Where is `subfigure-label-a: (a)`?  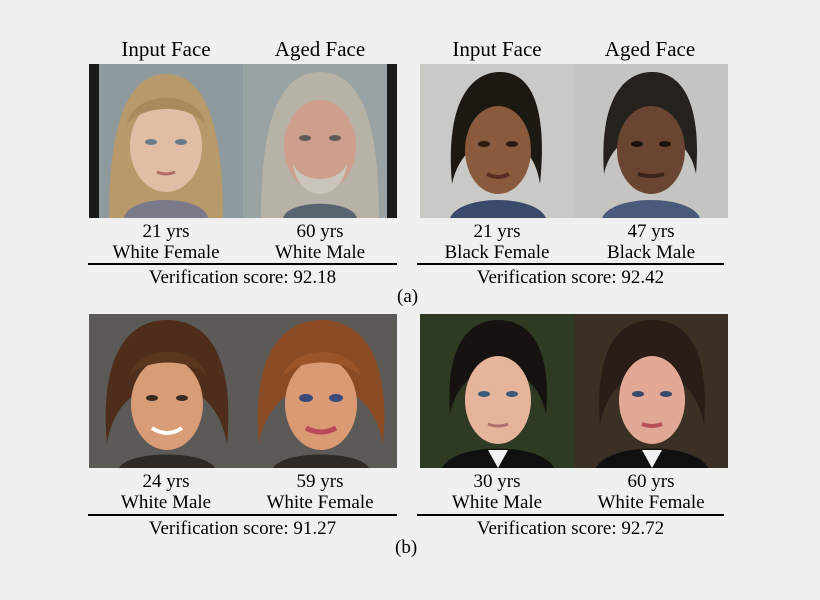 subfigure-label-a: (a) is located at coordinates (408, 296).